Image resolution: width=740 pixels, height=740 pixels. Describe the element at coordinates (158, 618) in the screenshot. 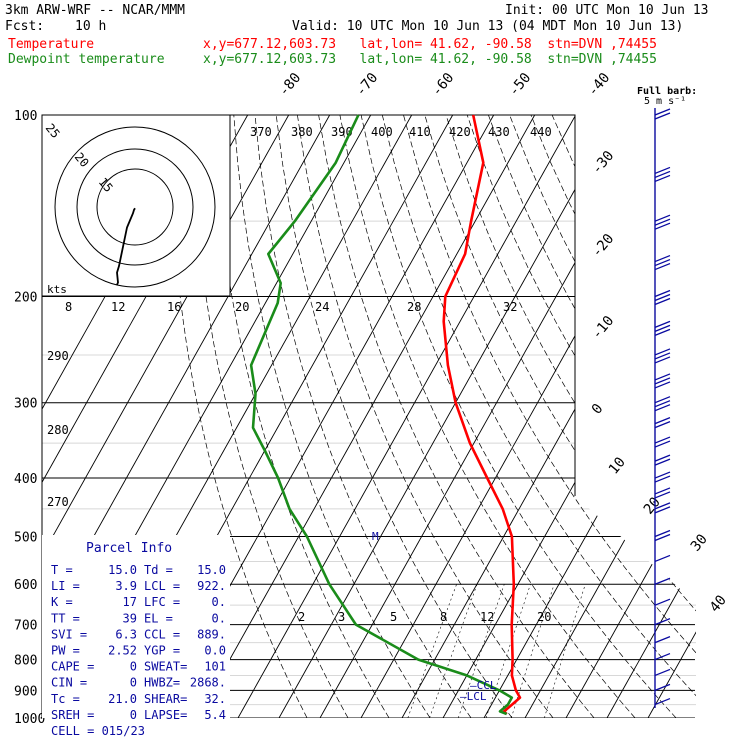

I see `parcel-field-label: EL =` at that location.